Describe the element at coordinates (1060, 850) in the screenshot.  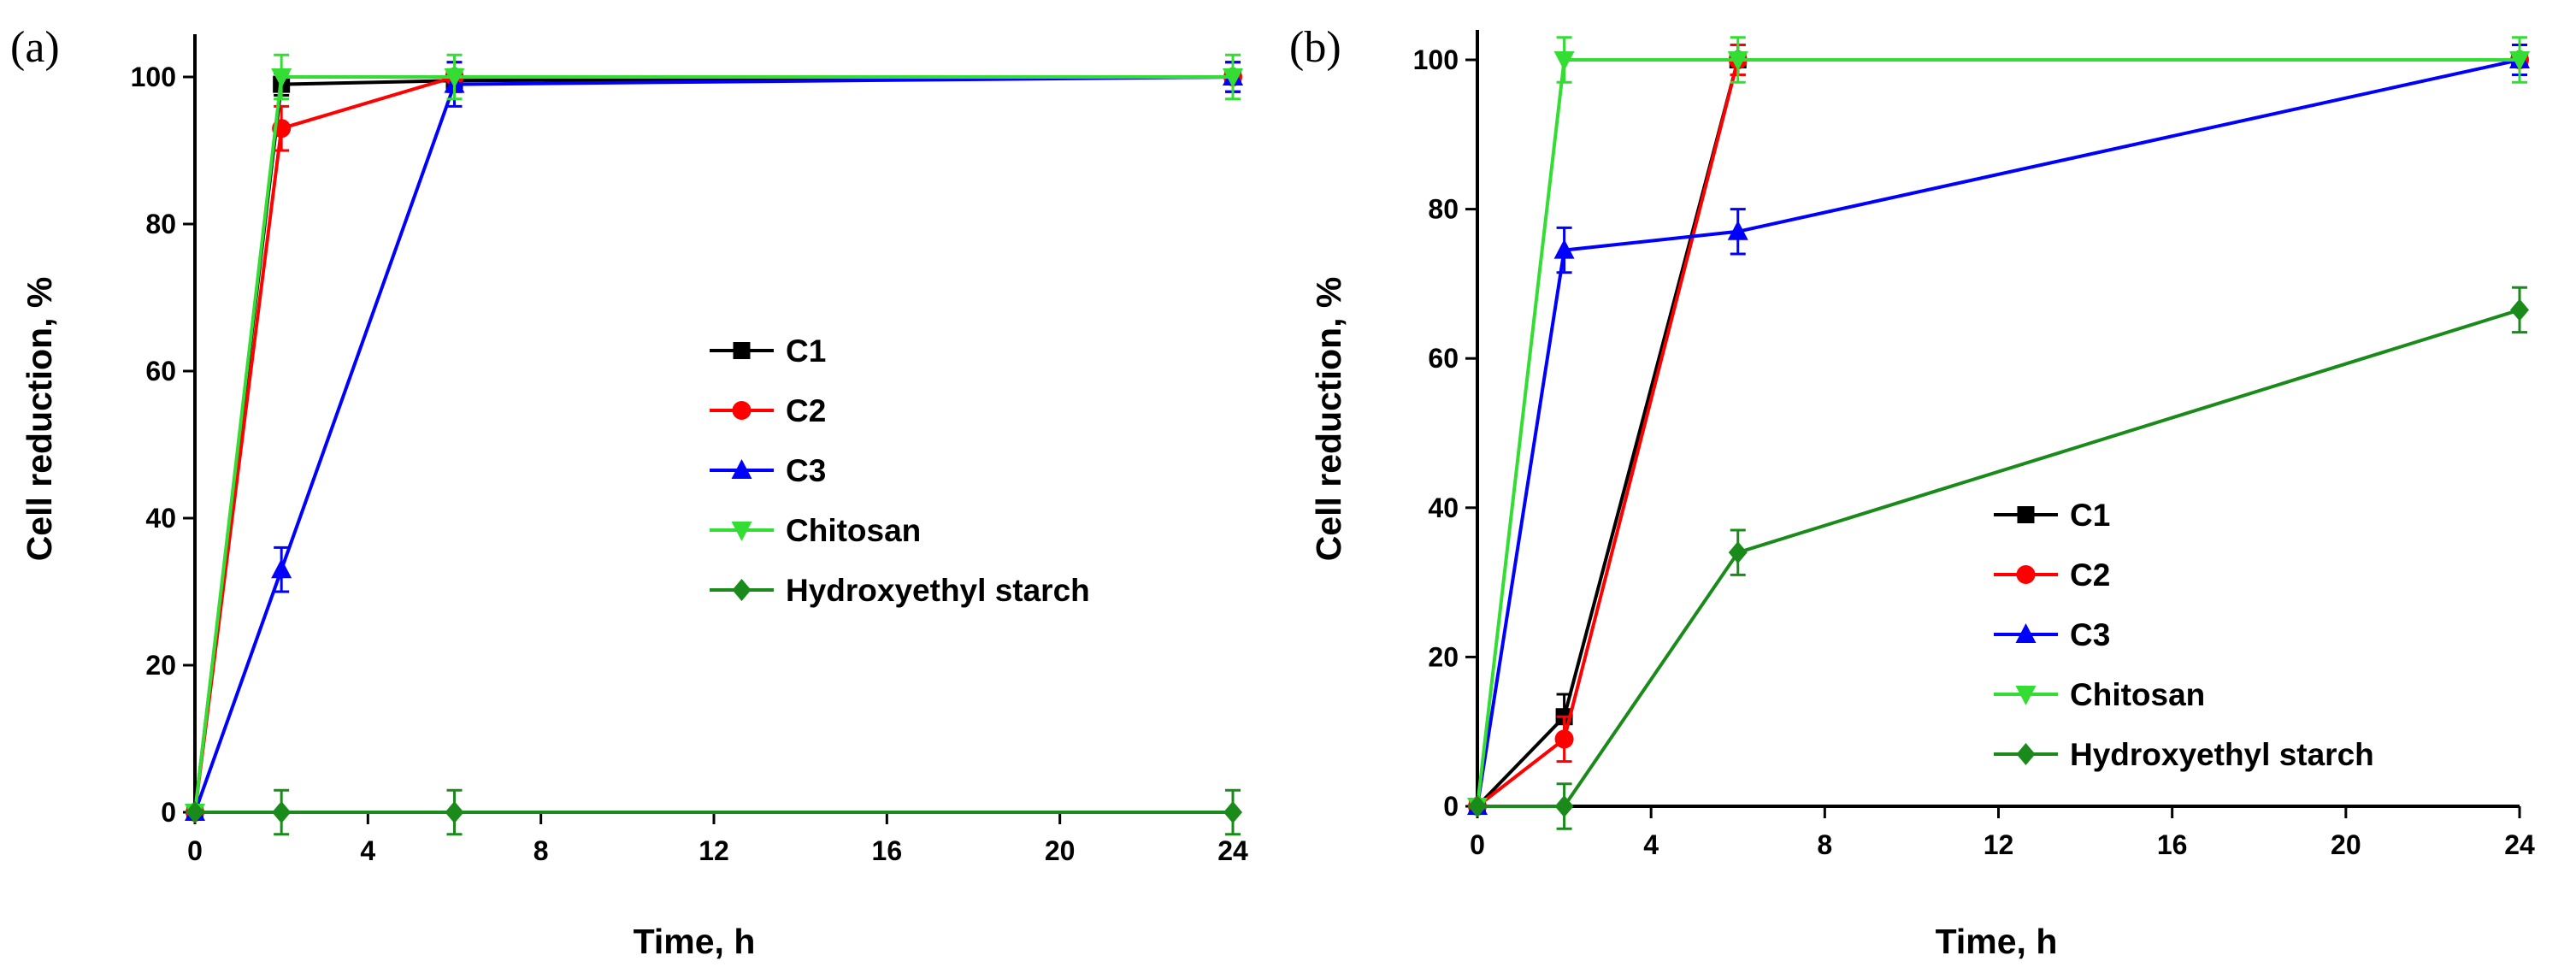
I see `x-tick-label: 20` at that location.